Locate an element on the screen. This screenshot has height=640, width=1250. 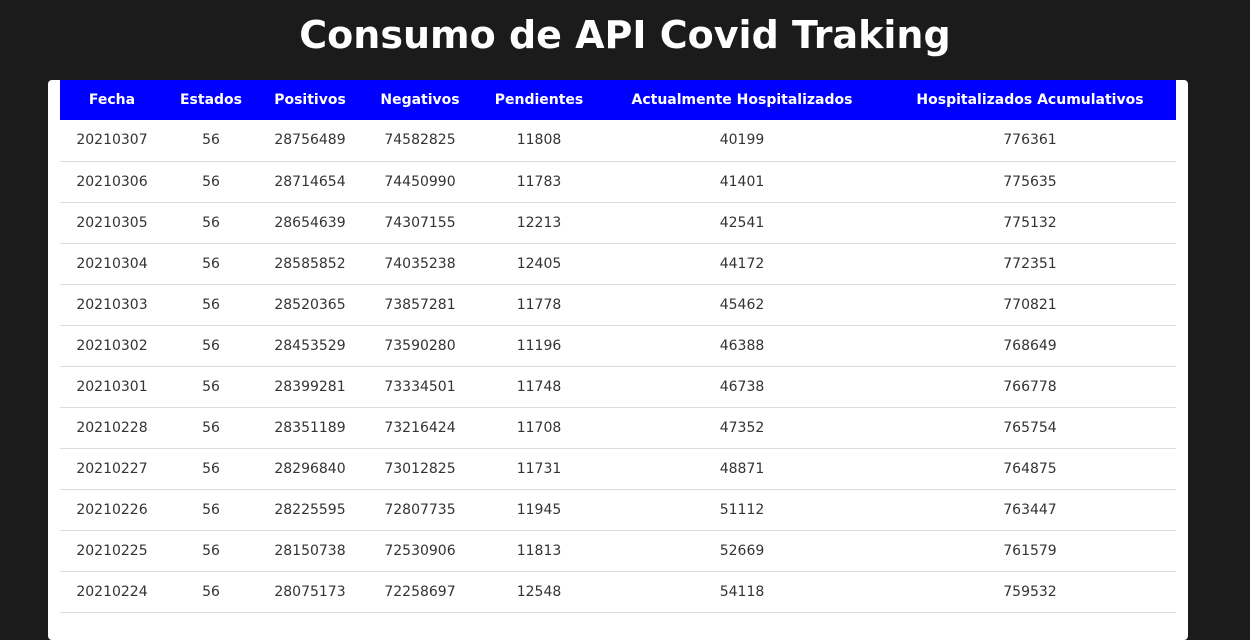
cell-fecha: 20210226 is located at coordinates (112, 510).